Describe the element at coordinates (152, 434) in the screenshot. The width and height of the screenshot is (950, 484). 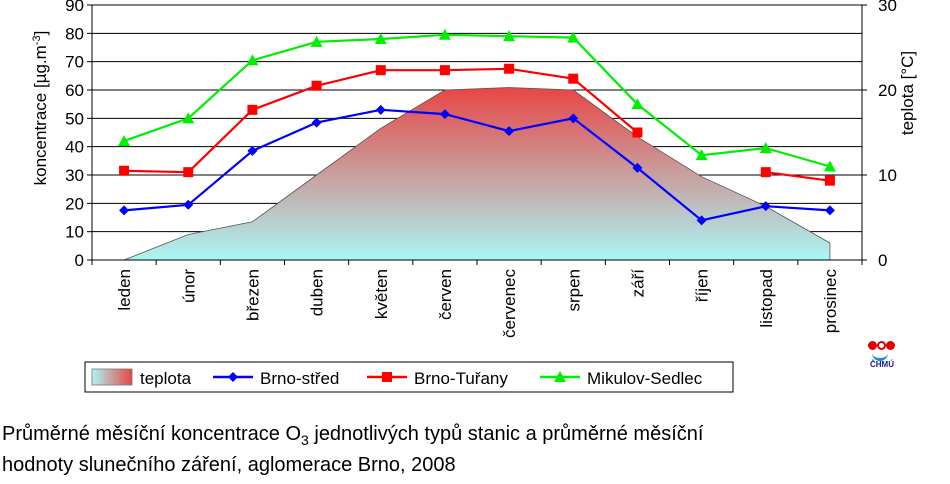
I see `caption-line-1-pre: Průměrné měsíční koncentrace O` at that location.